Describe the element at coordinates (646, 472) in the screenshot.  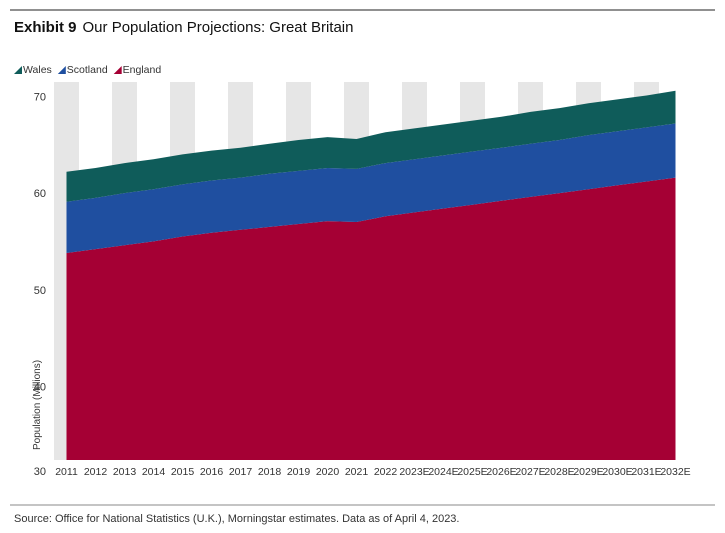
I see `x-tick-label: 2031E` at that location.